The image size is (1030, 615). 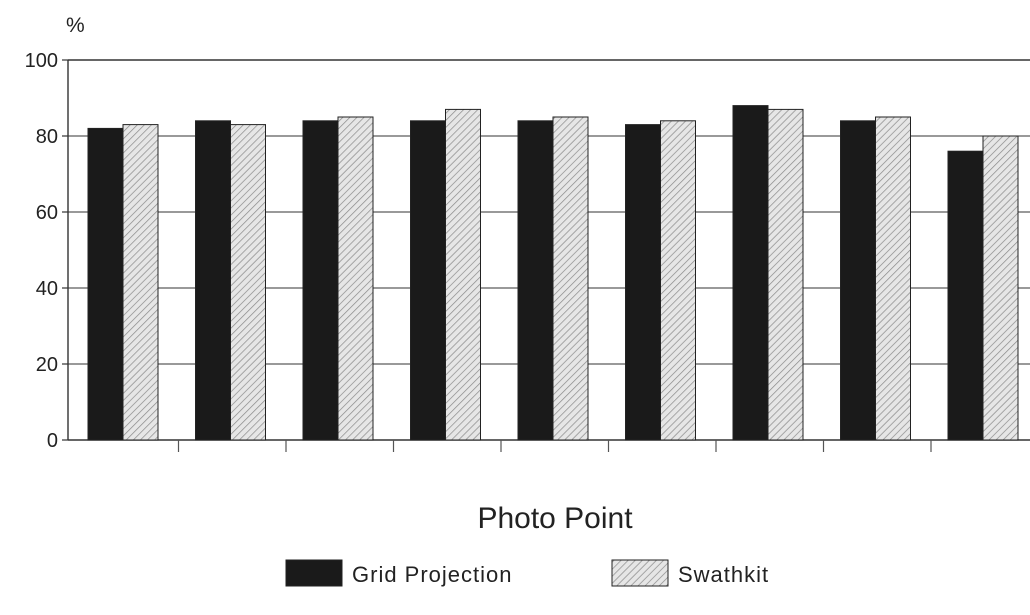 I want to click on x-axis-title: Photo Point, so click(x=555, y=518).